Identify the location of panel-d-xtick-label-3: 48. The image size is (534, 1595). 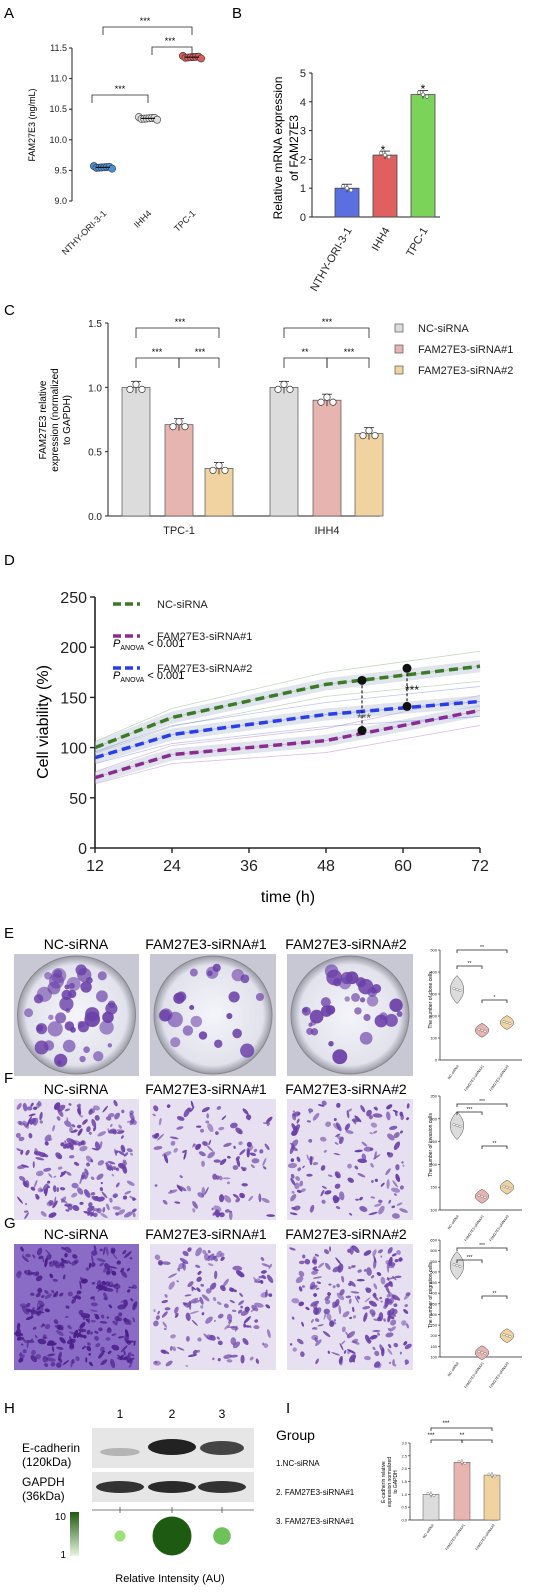
(326, 866).